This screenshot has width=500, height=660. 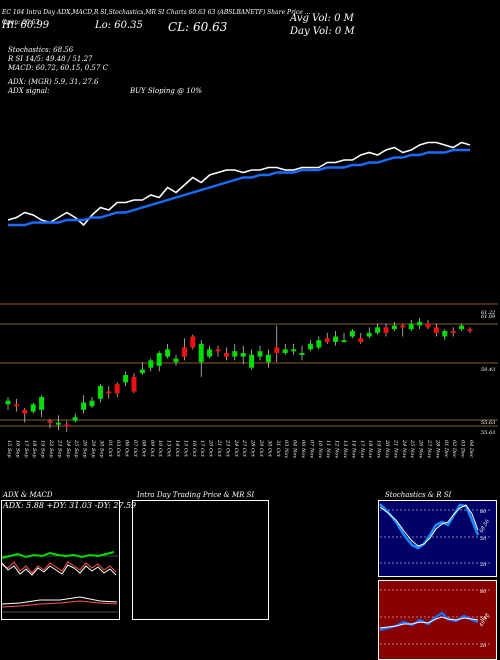 What do you see at coordinates (118, 449) in the screenshot?
I see `date-tick-label: 03 Oct` at bounding box center [118, 449].